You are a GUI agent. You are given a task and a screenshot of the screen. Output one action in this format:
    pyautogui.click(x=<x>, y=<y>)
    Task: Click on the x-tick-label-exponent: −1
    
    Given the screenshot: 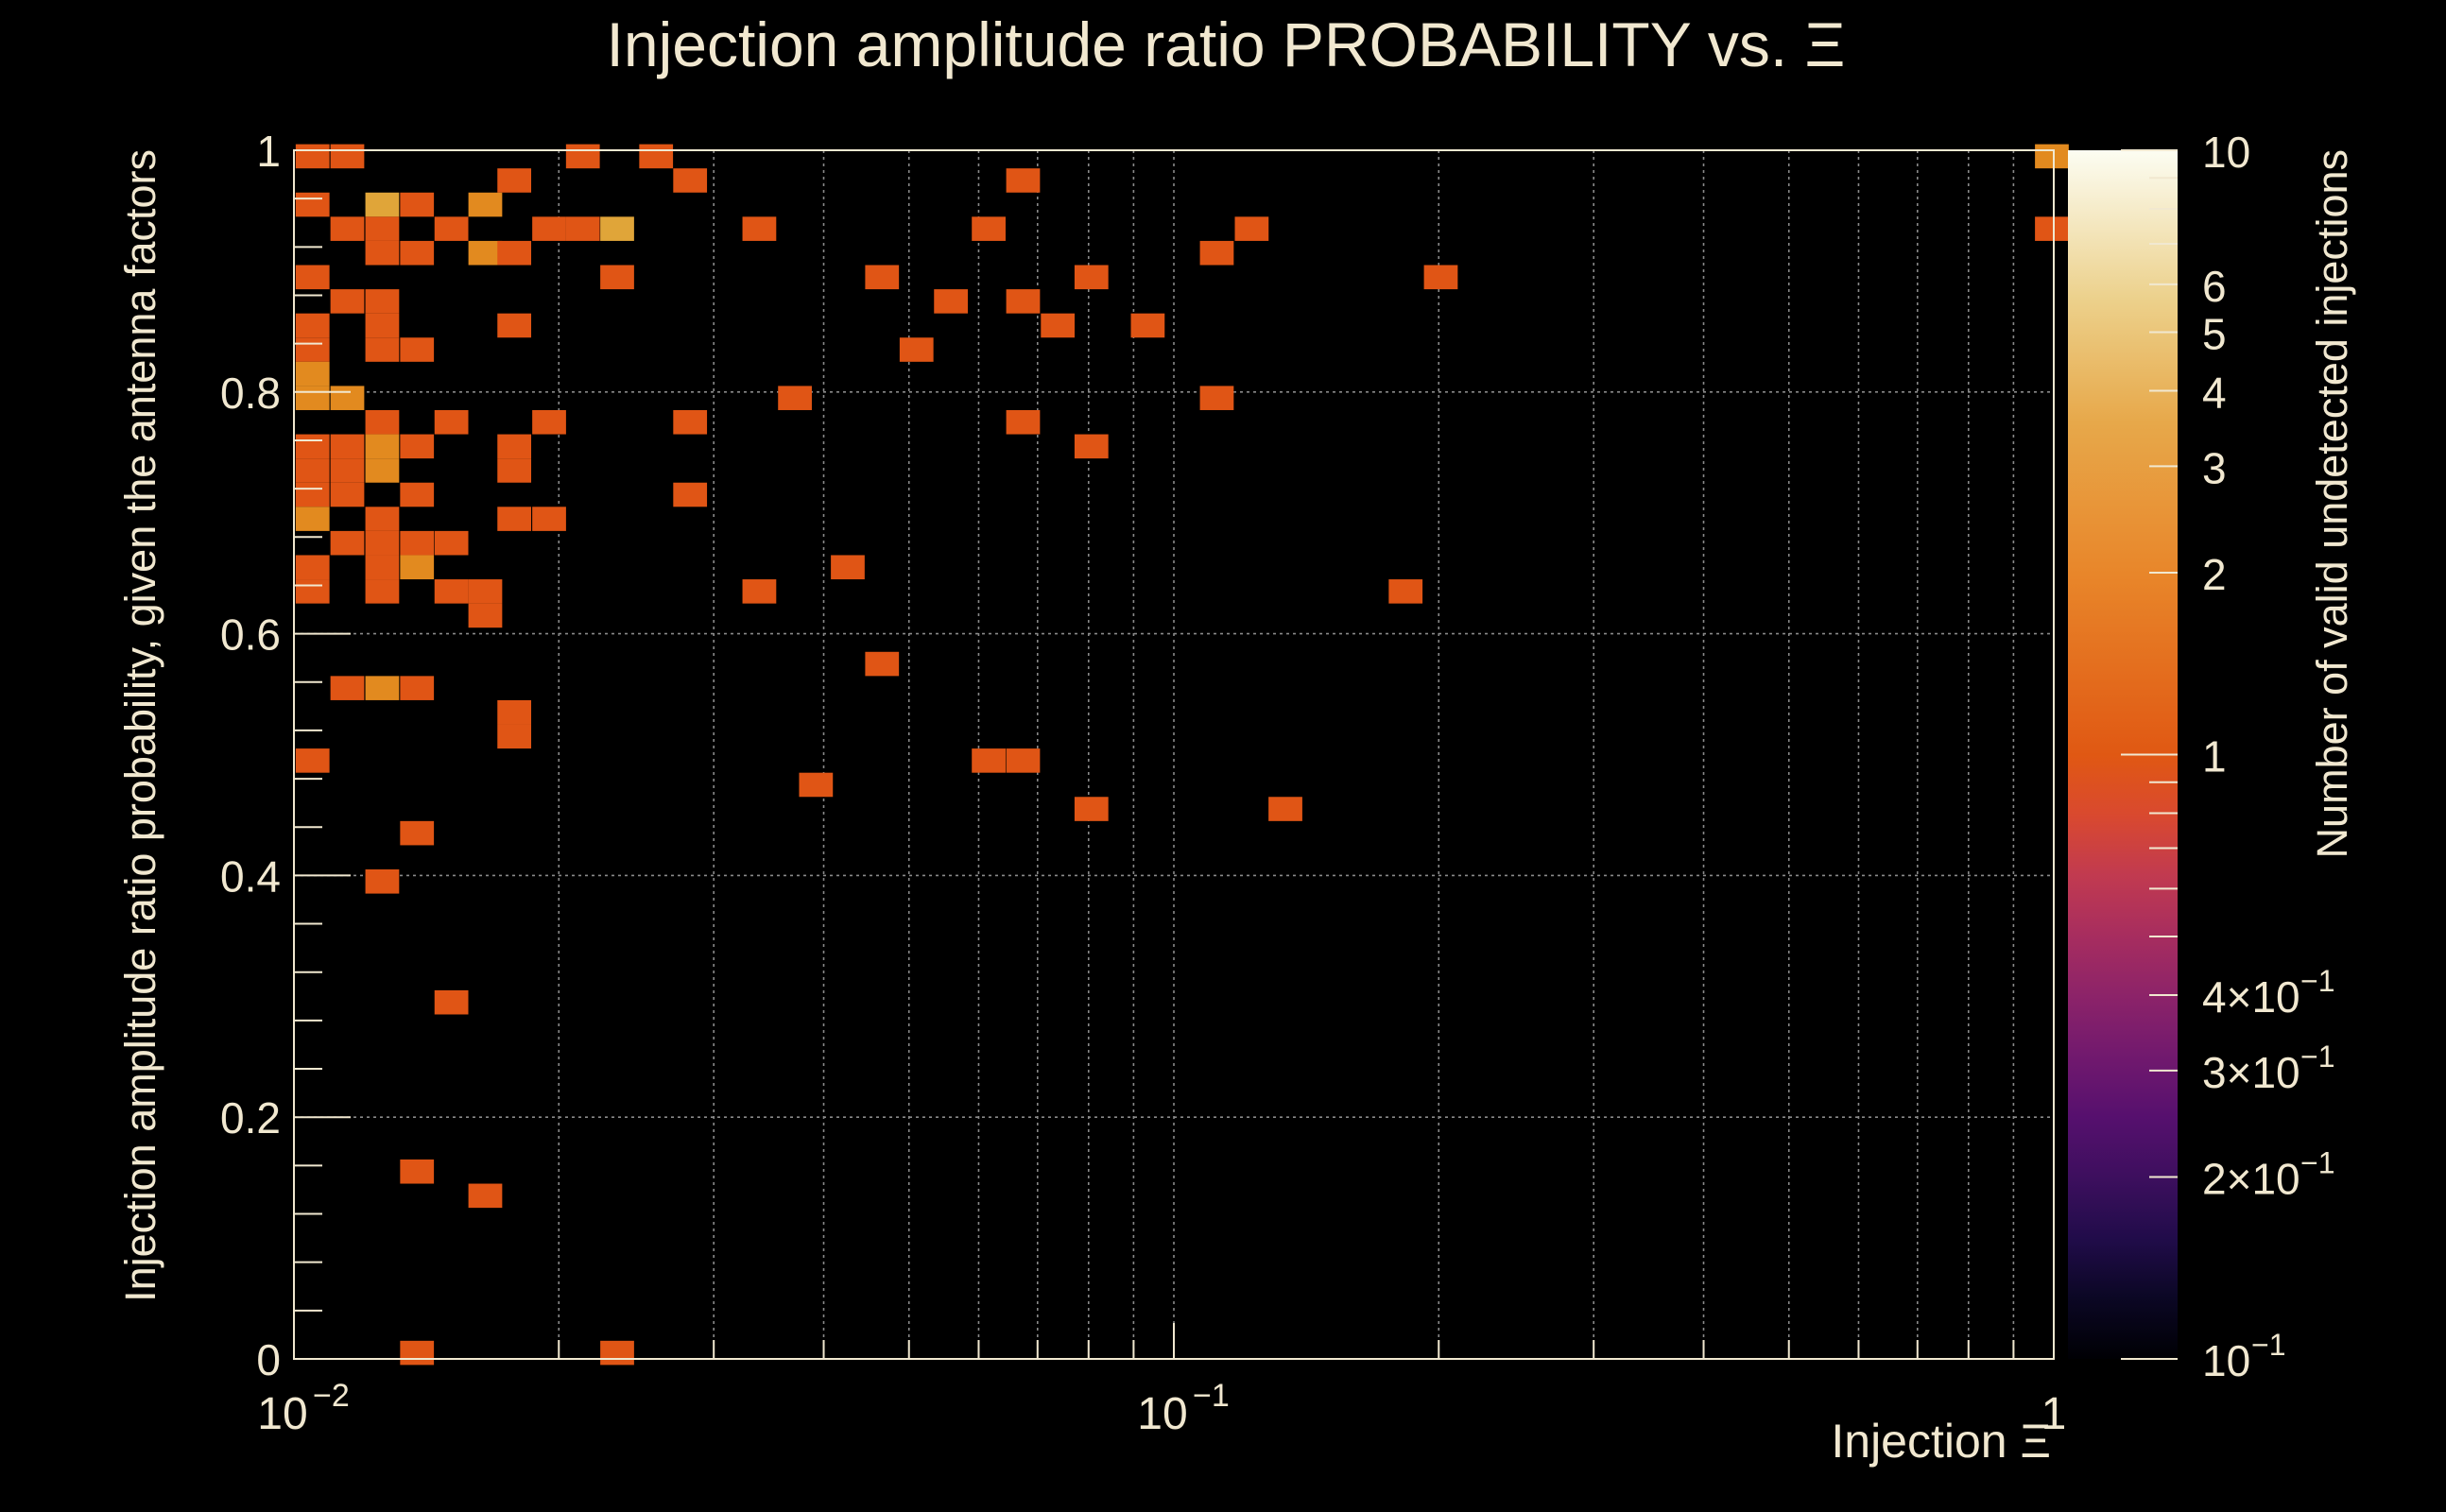 What is the action you would take?
    pyautogui.click(x=1211, y=1396)
    